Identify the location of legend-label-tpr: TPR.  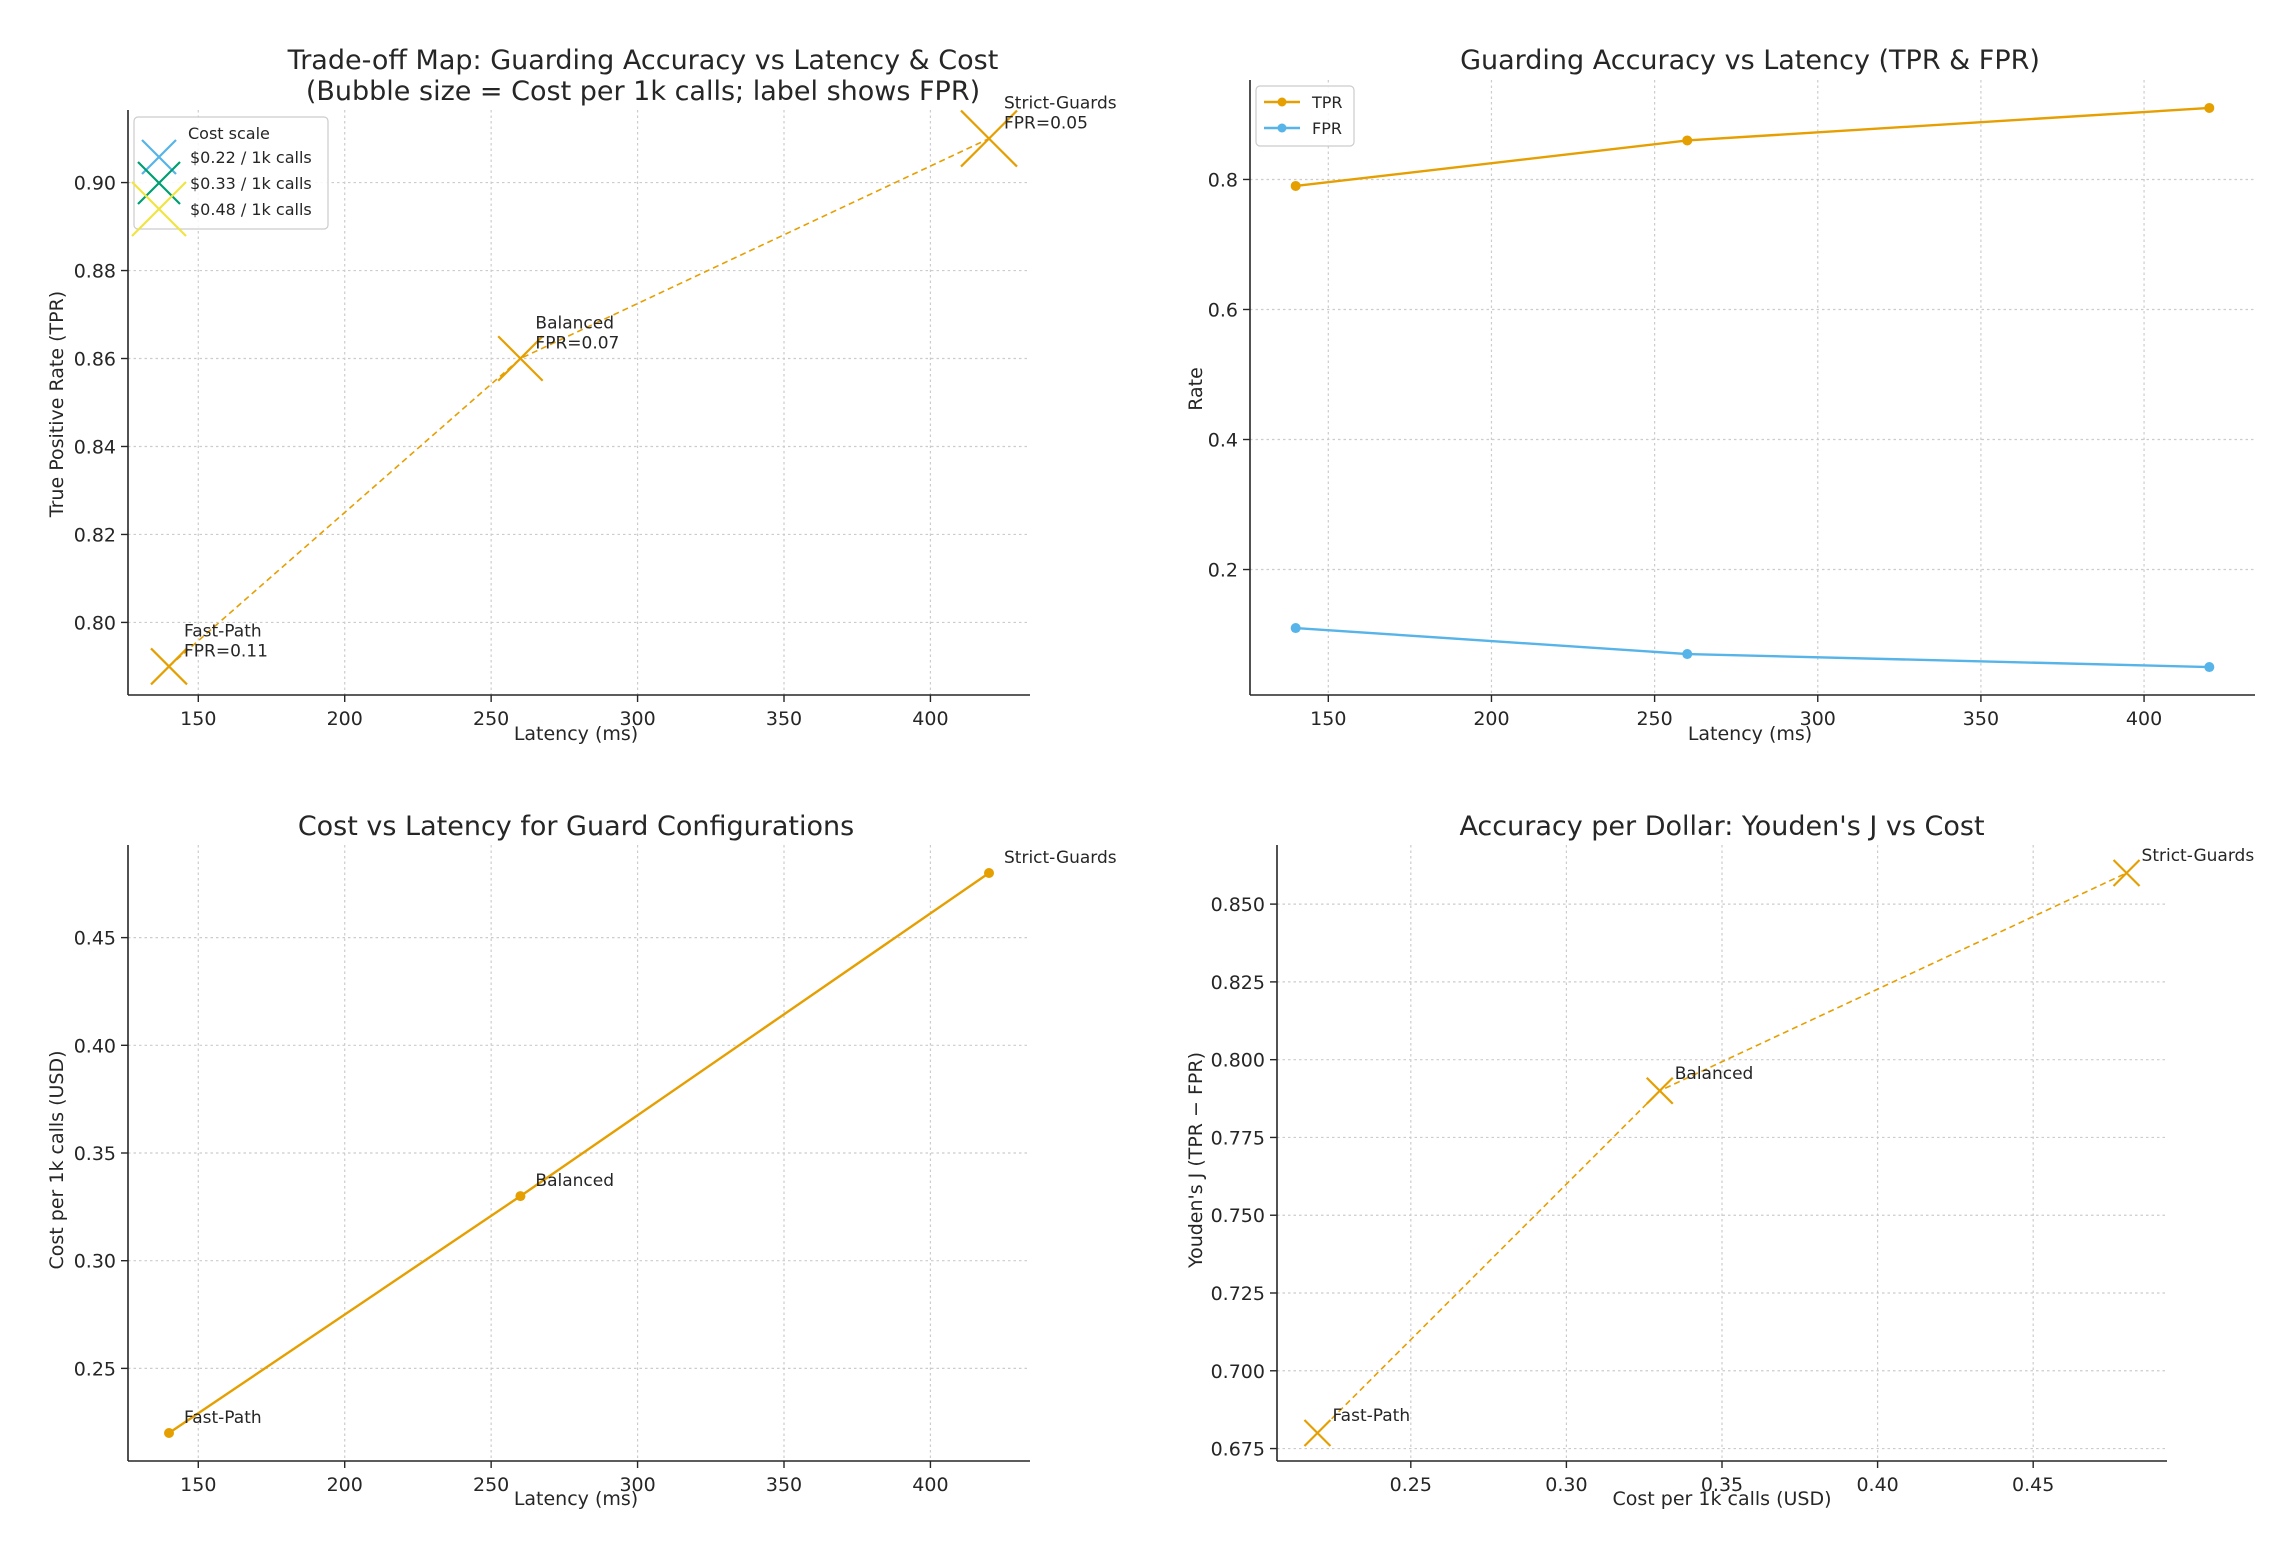
(1327, 102).